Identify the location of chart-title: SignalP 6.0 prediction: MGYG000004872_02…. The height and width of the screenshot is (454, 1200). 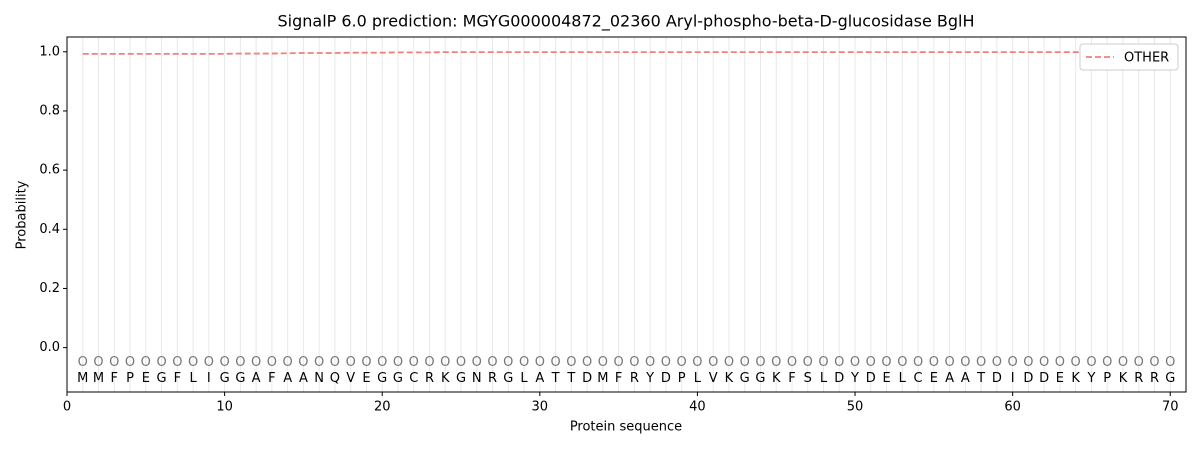
(625, 22).